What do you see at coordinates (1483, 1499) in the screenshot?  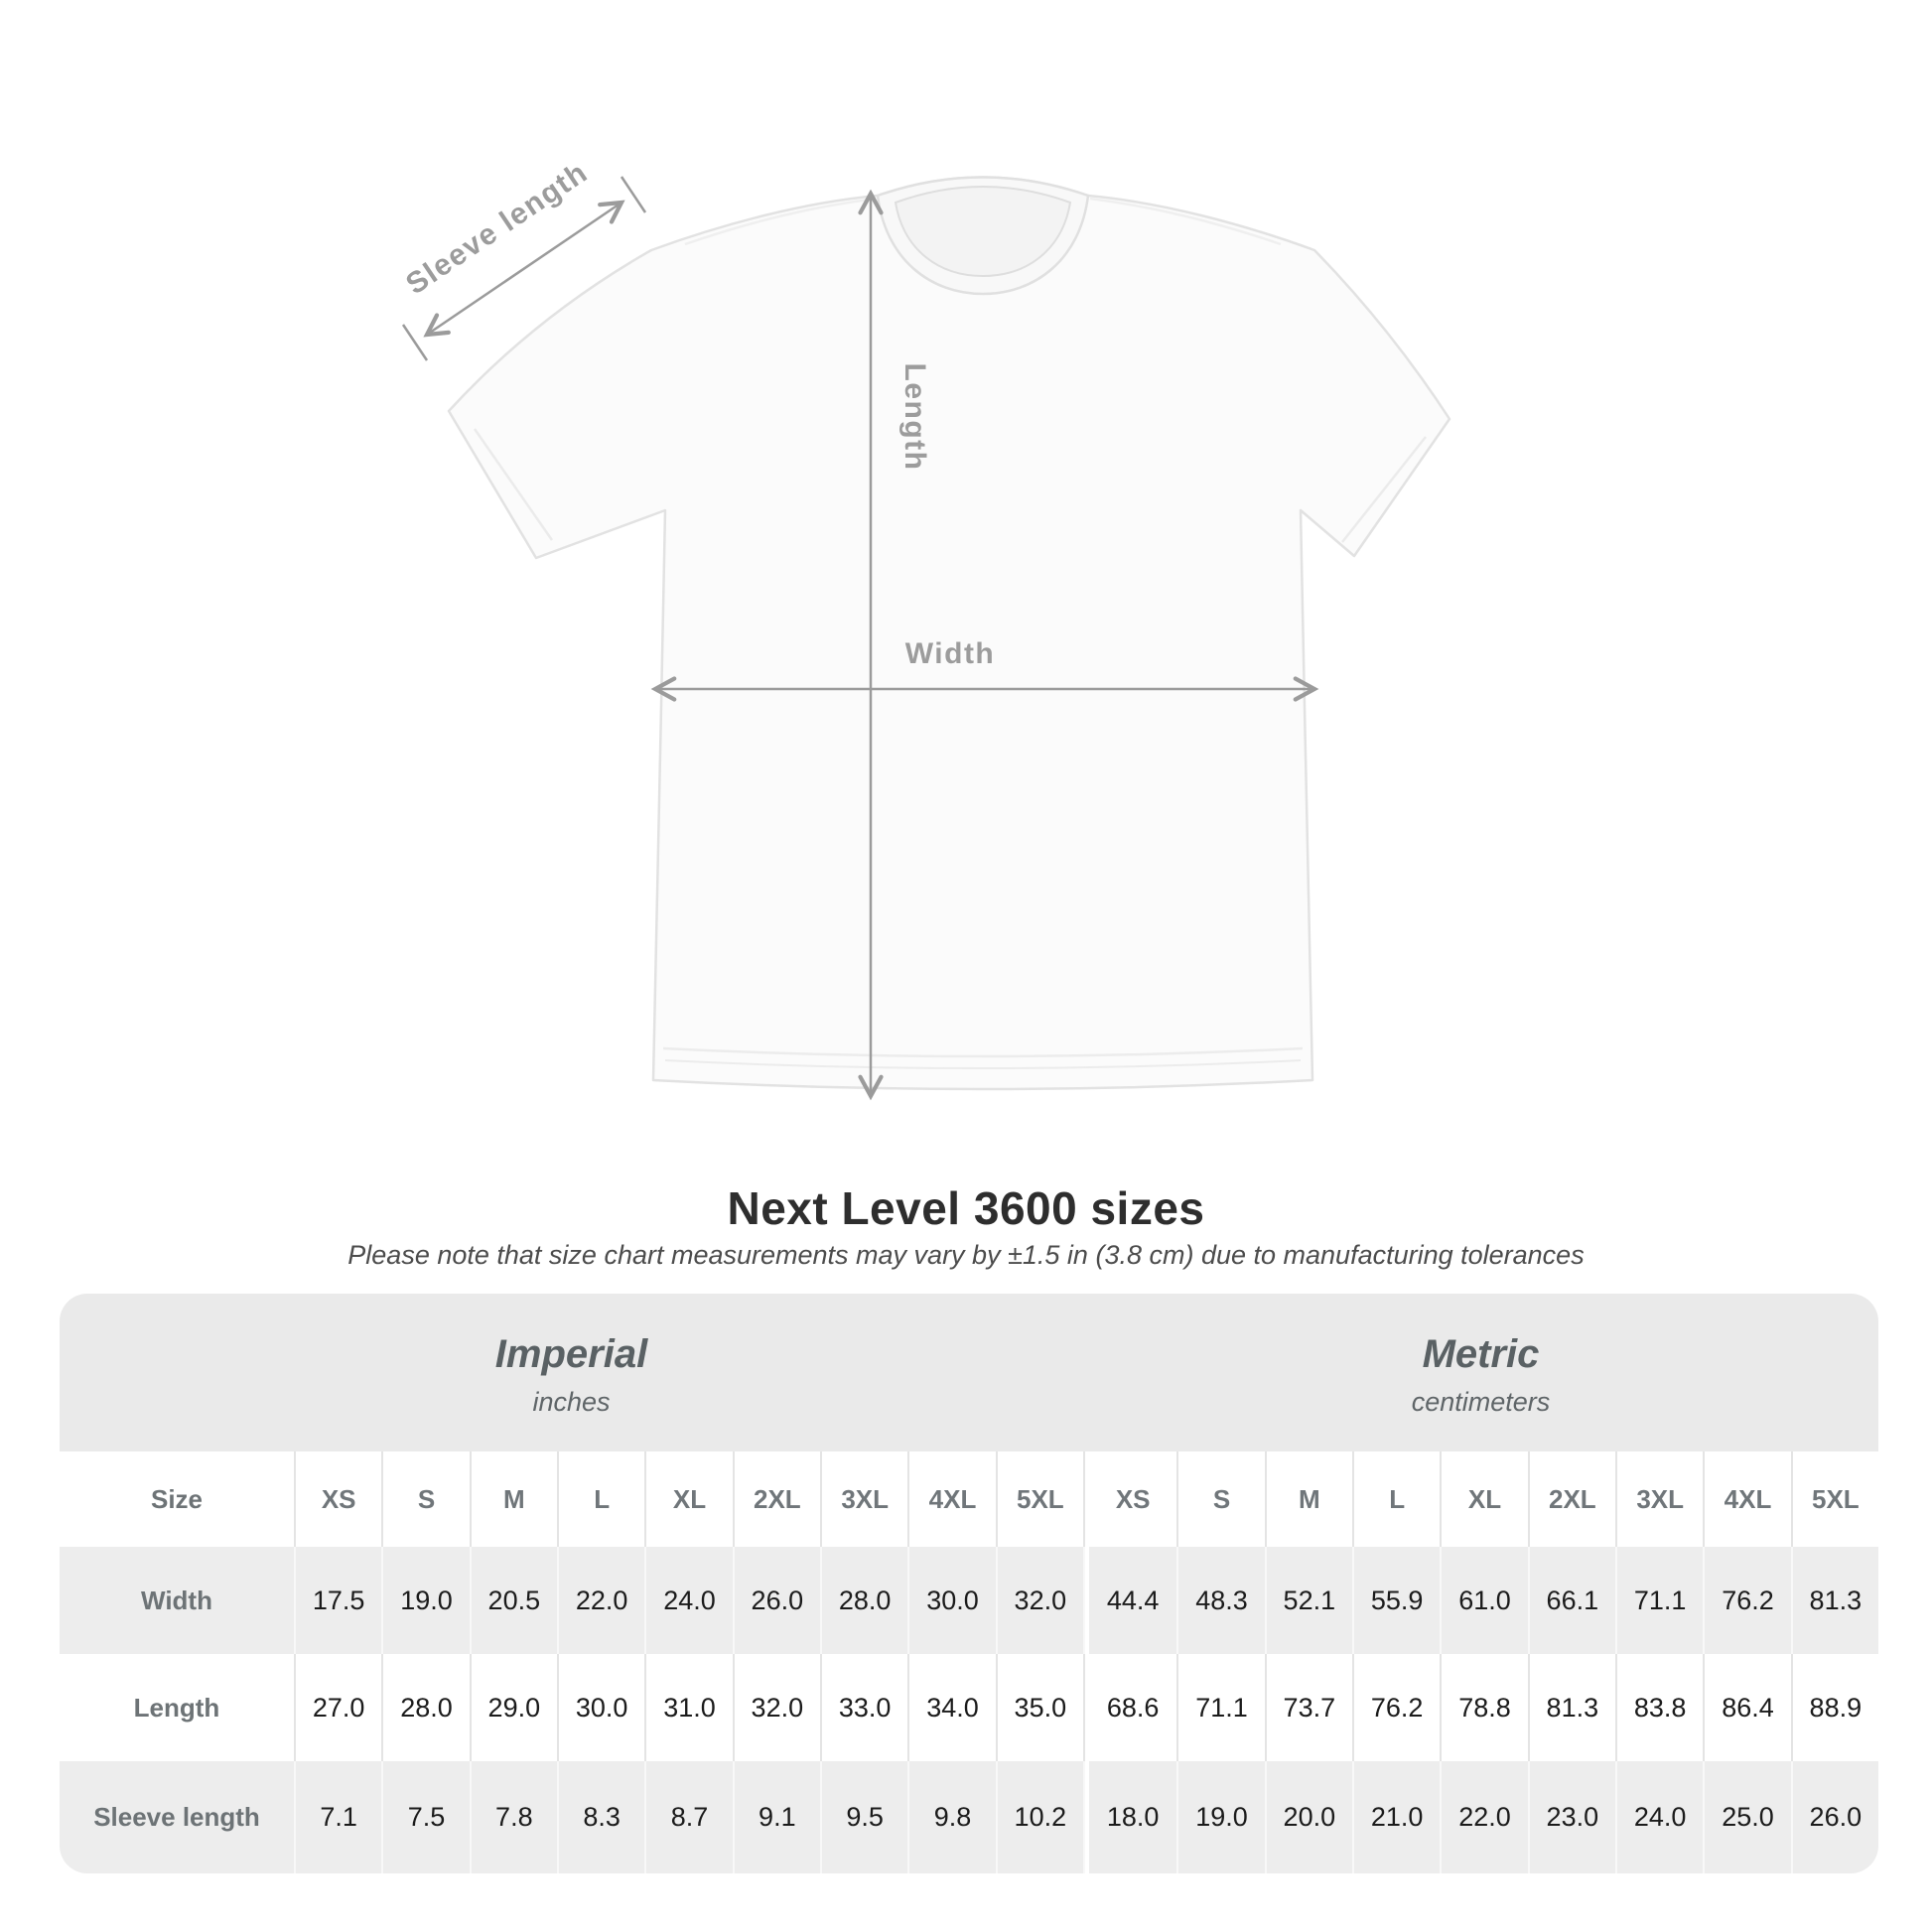 I see `size-header-metric: XL` at bounding box center [1483, 1499].